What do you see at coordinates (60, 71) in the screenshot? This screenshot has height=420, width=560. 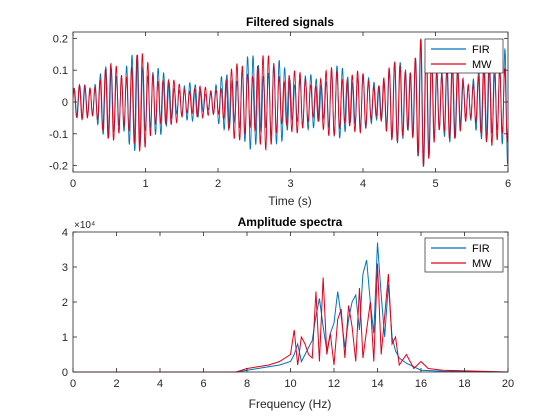 I see `y-tick-label: 0.1` at bounding box center [60, 71].